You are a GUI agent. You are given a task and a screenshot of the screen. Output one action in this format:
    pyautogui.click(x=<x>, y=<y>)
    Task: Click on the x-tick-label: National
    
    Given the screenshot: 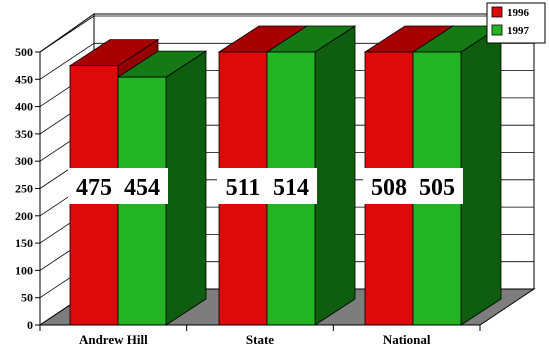 What is the action you would take?
    pyautogui.click(x=407, y=339)
    